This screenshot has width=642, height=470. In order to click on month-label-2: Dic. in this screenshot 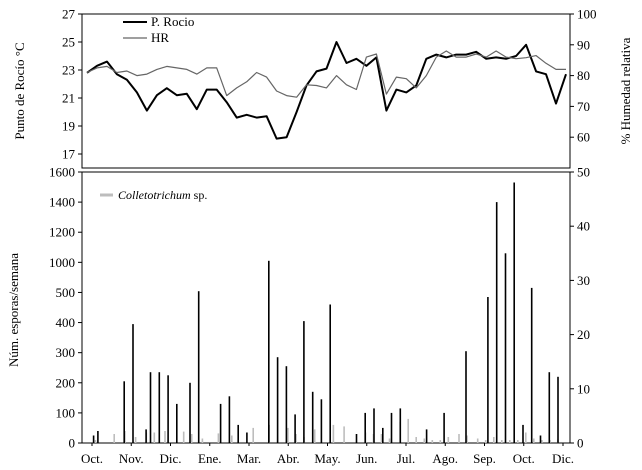, I will do `click(170, 458)`.